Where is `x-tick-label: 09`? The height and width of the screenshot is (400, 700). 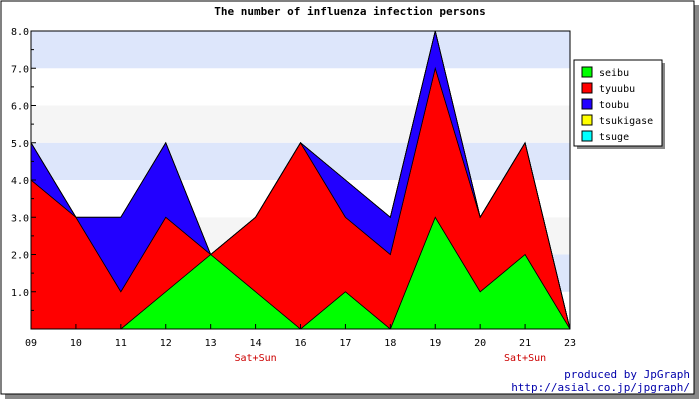
x-tick-label: 09 is located at coordinates (31, 343).